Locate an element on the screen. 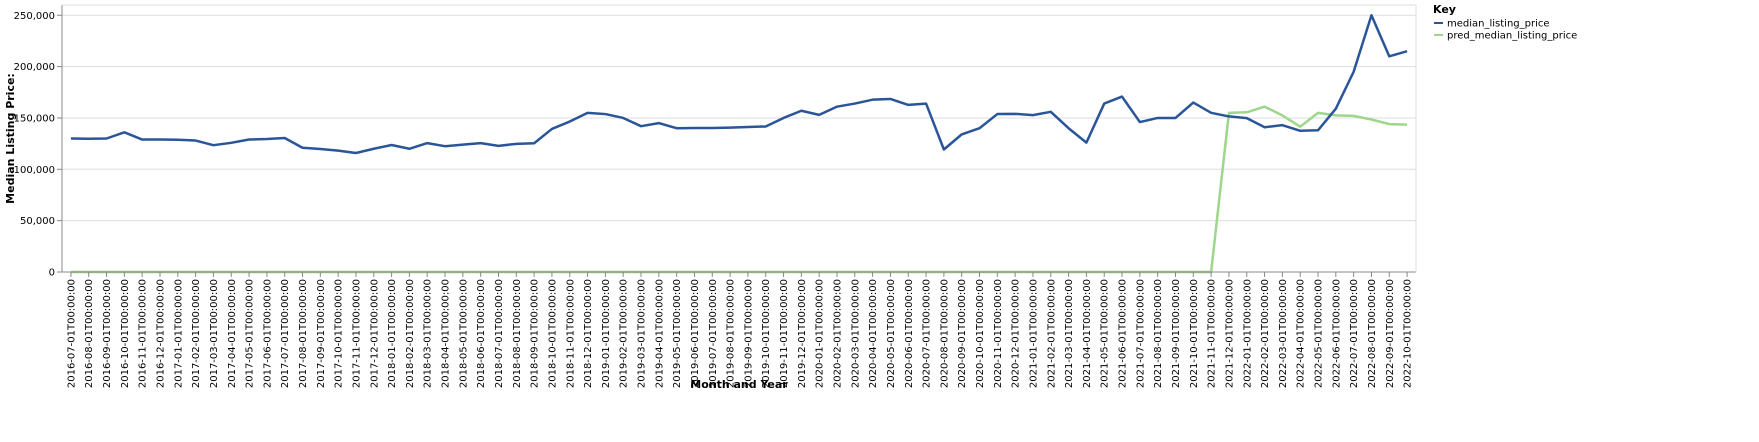 The width and height of the screenshot is (1759, 442). x-tick-label: 2017-12-01T00:00:00 is located at coordinates (374, 333).